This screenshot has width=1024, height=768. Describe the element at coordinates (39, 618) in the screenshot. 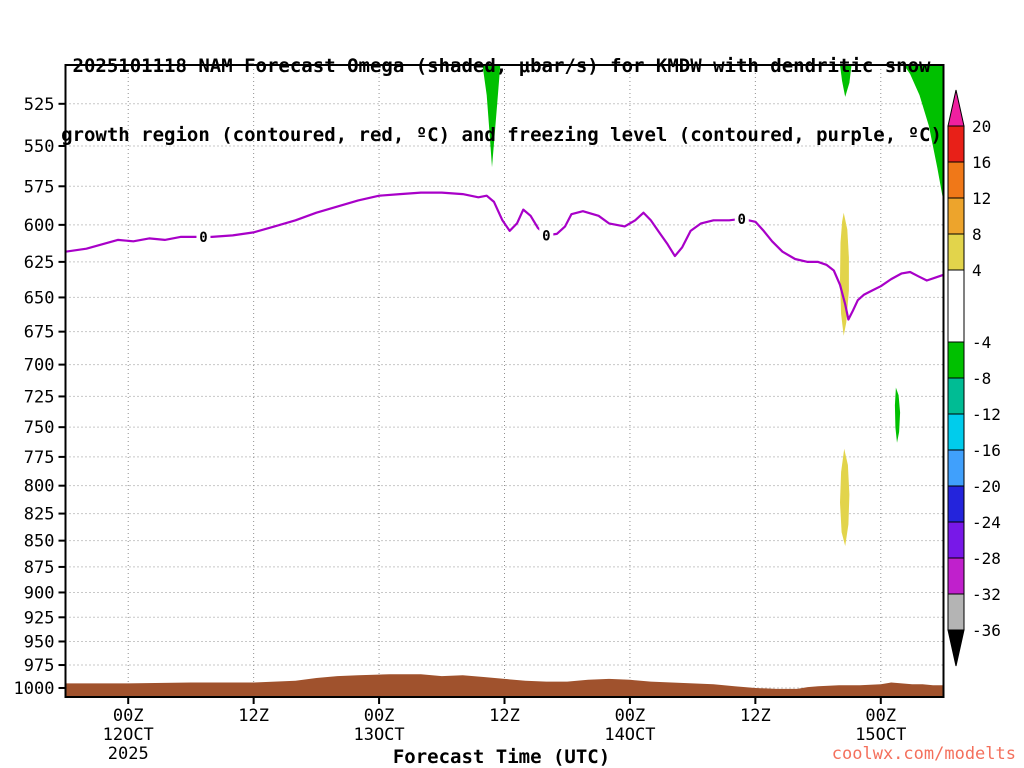

I see `y-tick-label: 925` at that location.